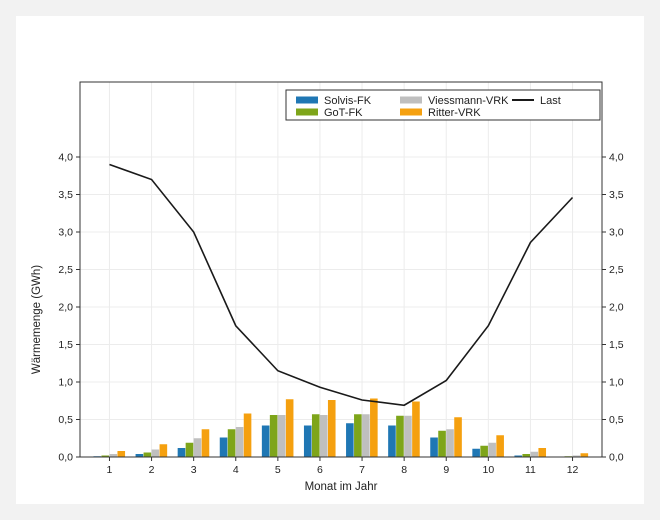 The image size is (660, 520). I want to click on y-tick-label-left: 4,0, so click(65, 158).